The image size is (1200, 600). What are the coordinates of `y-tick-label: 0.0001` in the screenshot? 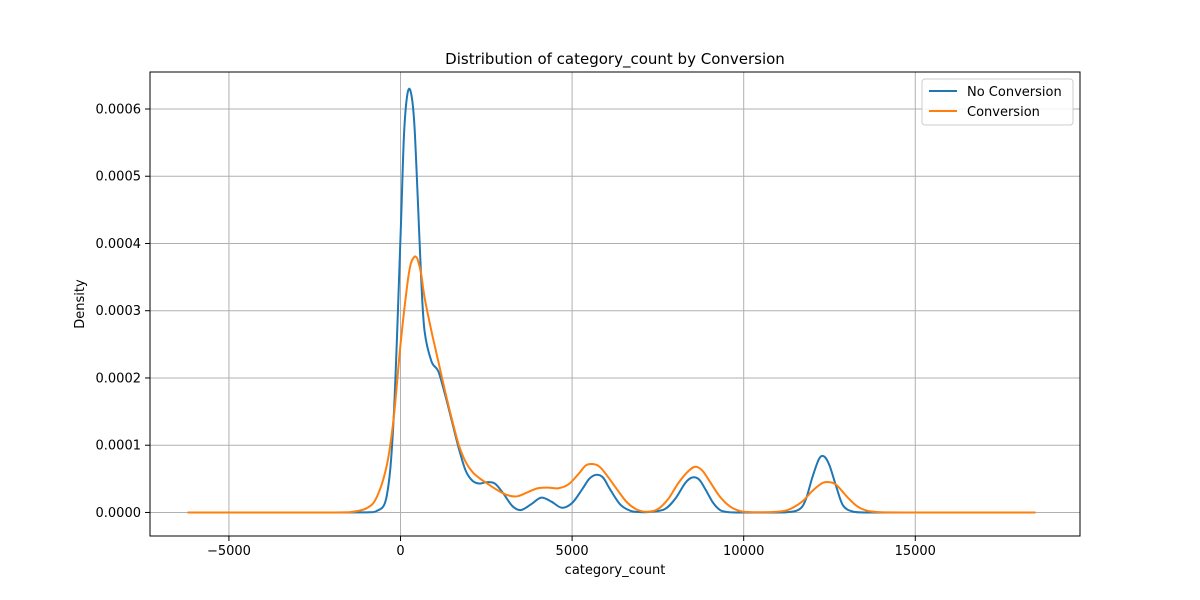 It's located at (119, 446).